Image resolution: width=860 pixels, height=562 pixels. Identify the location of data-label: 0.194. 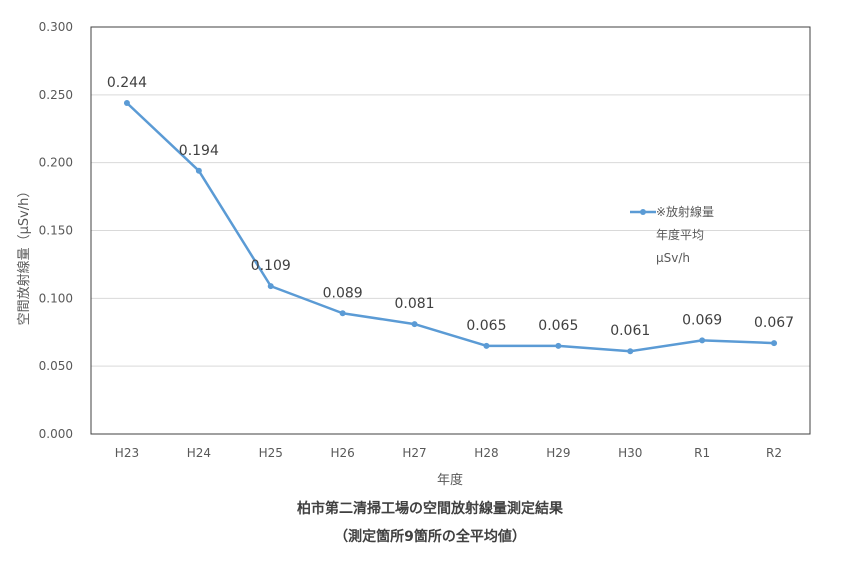
(199, 151).